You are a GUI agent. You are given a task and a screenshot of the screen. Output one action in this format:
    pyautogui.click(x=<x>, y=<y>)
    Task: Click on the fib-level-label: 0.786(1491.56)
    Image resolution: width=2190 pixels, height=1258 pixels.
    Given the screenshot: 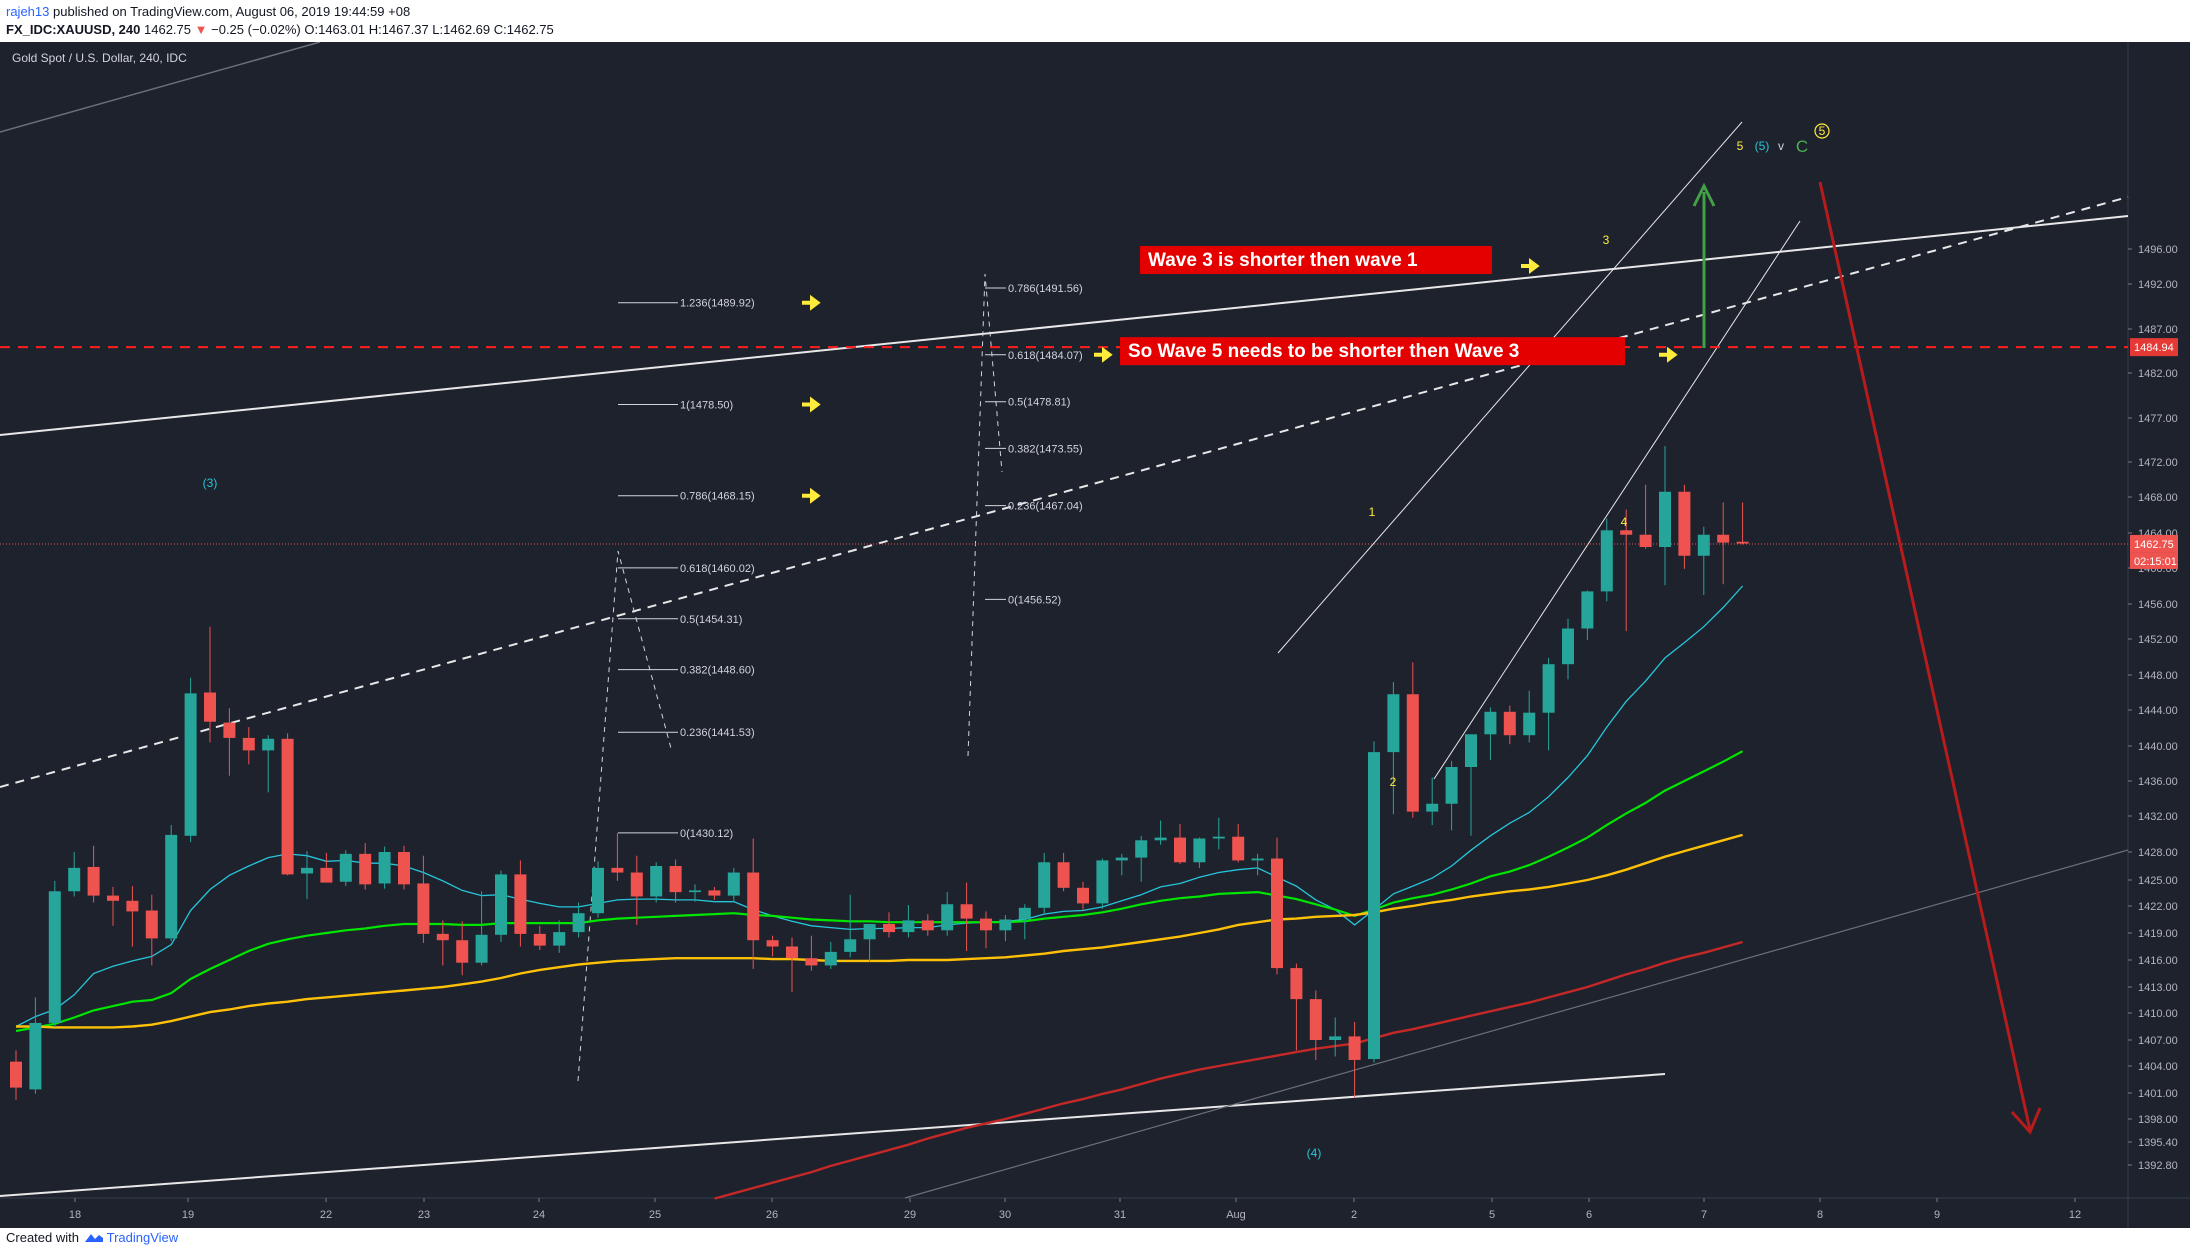 What is the action you would take?
    pyautogui.click(x=1045, y=289)
    